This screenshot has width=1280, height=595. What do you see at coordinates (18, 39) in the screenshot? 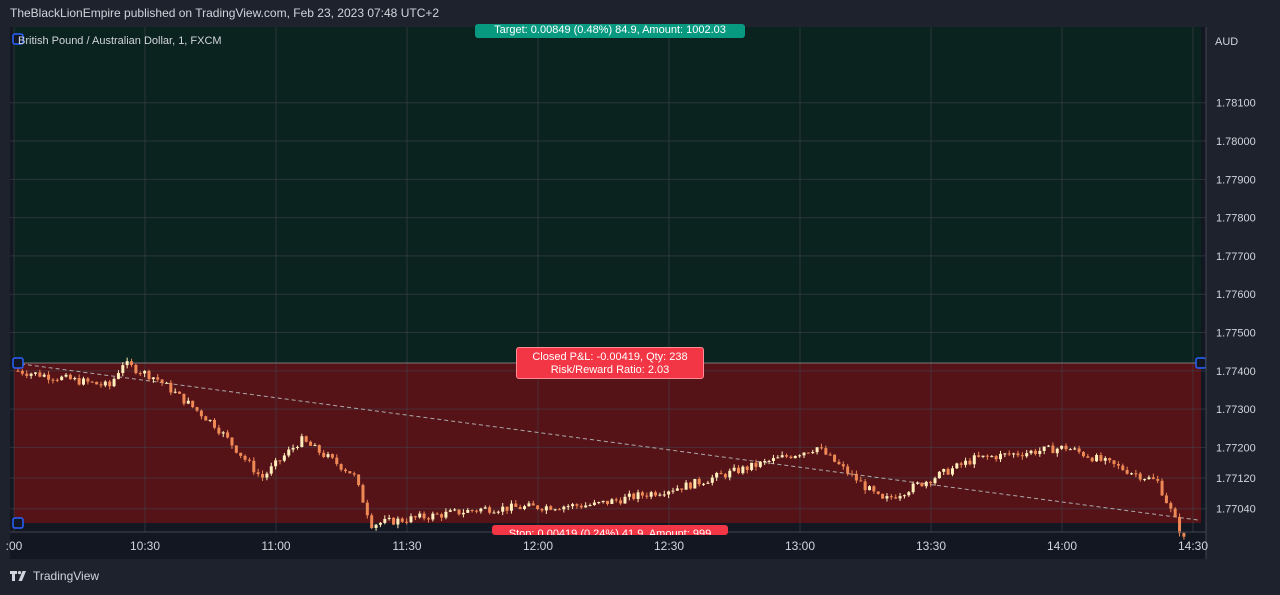
I see `handle-target-left` at bounding box center [18, 39].